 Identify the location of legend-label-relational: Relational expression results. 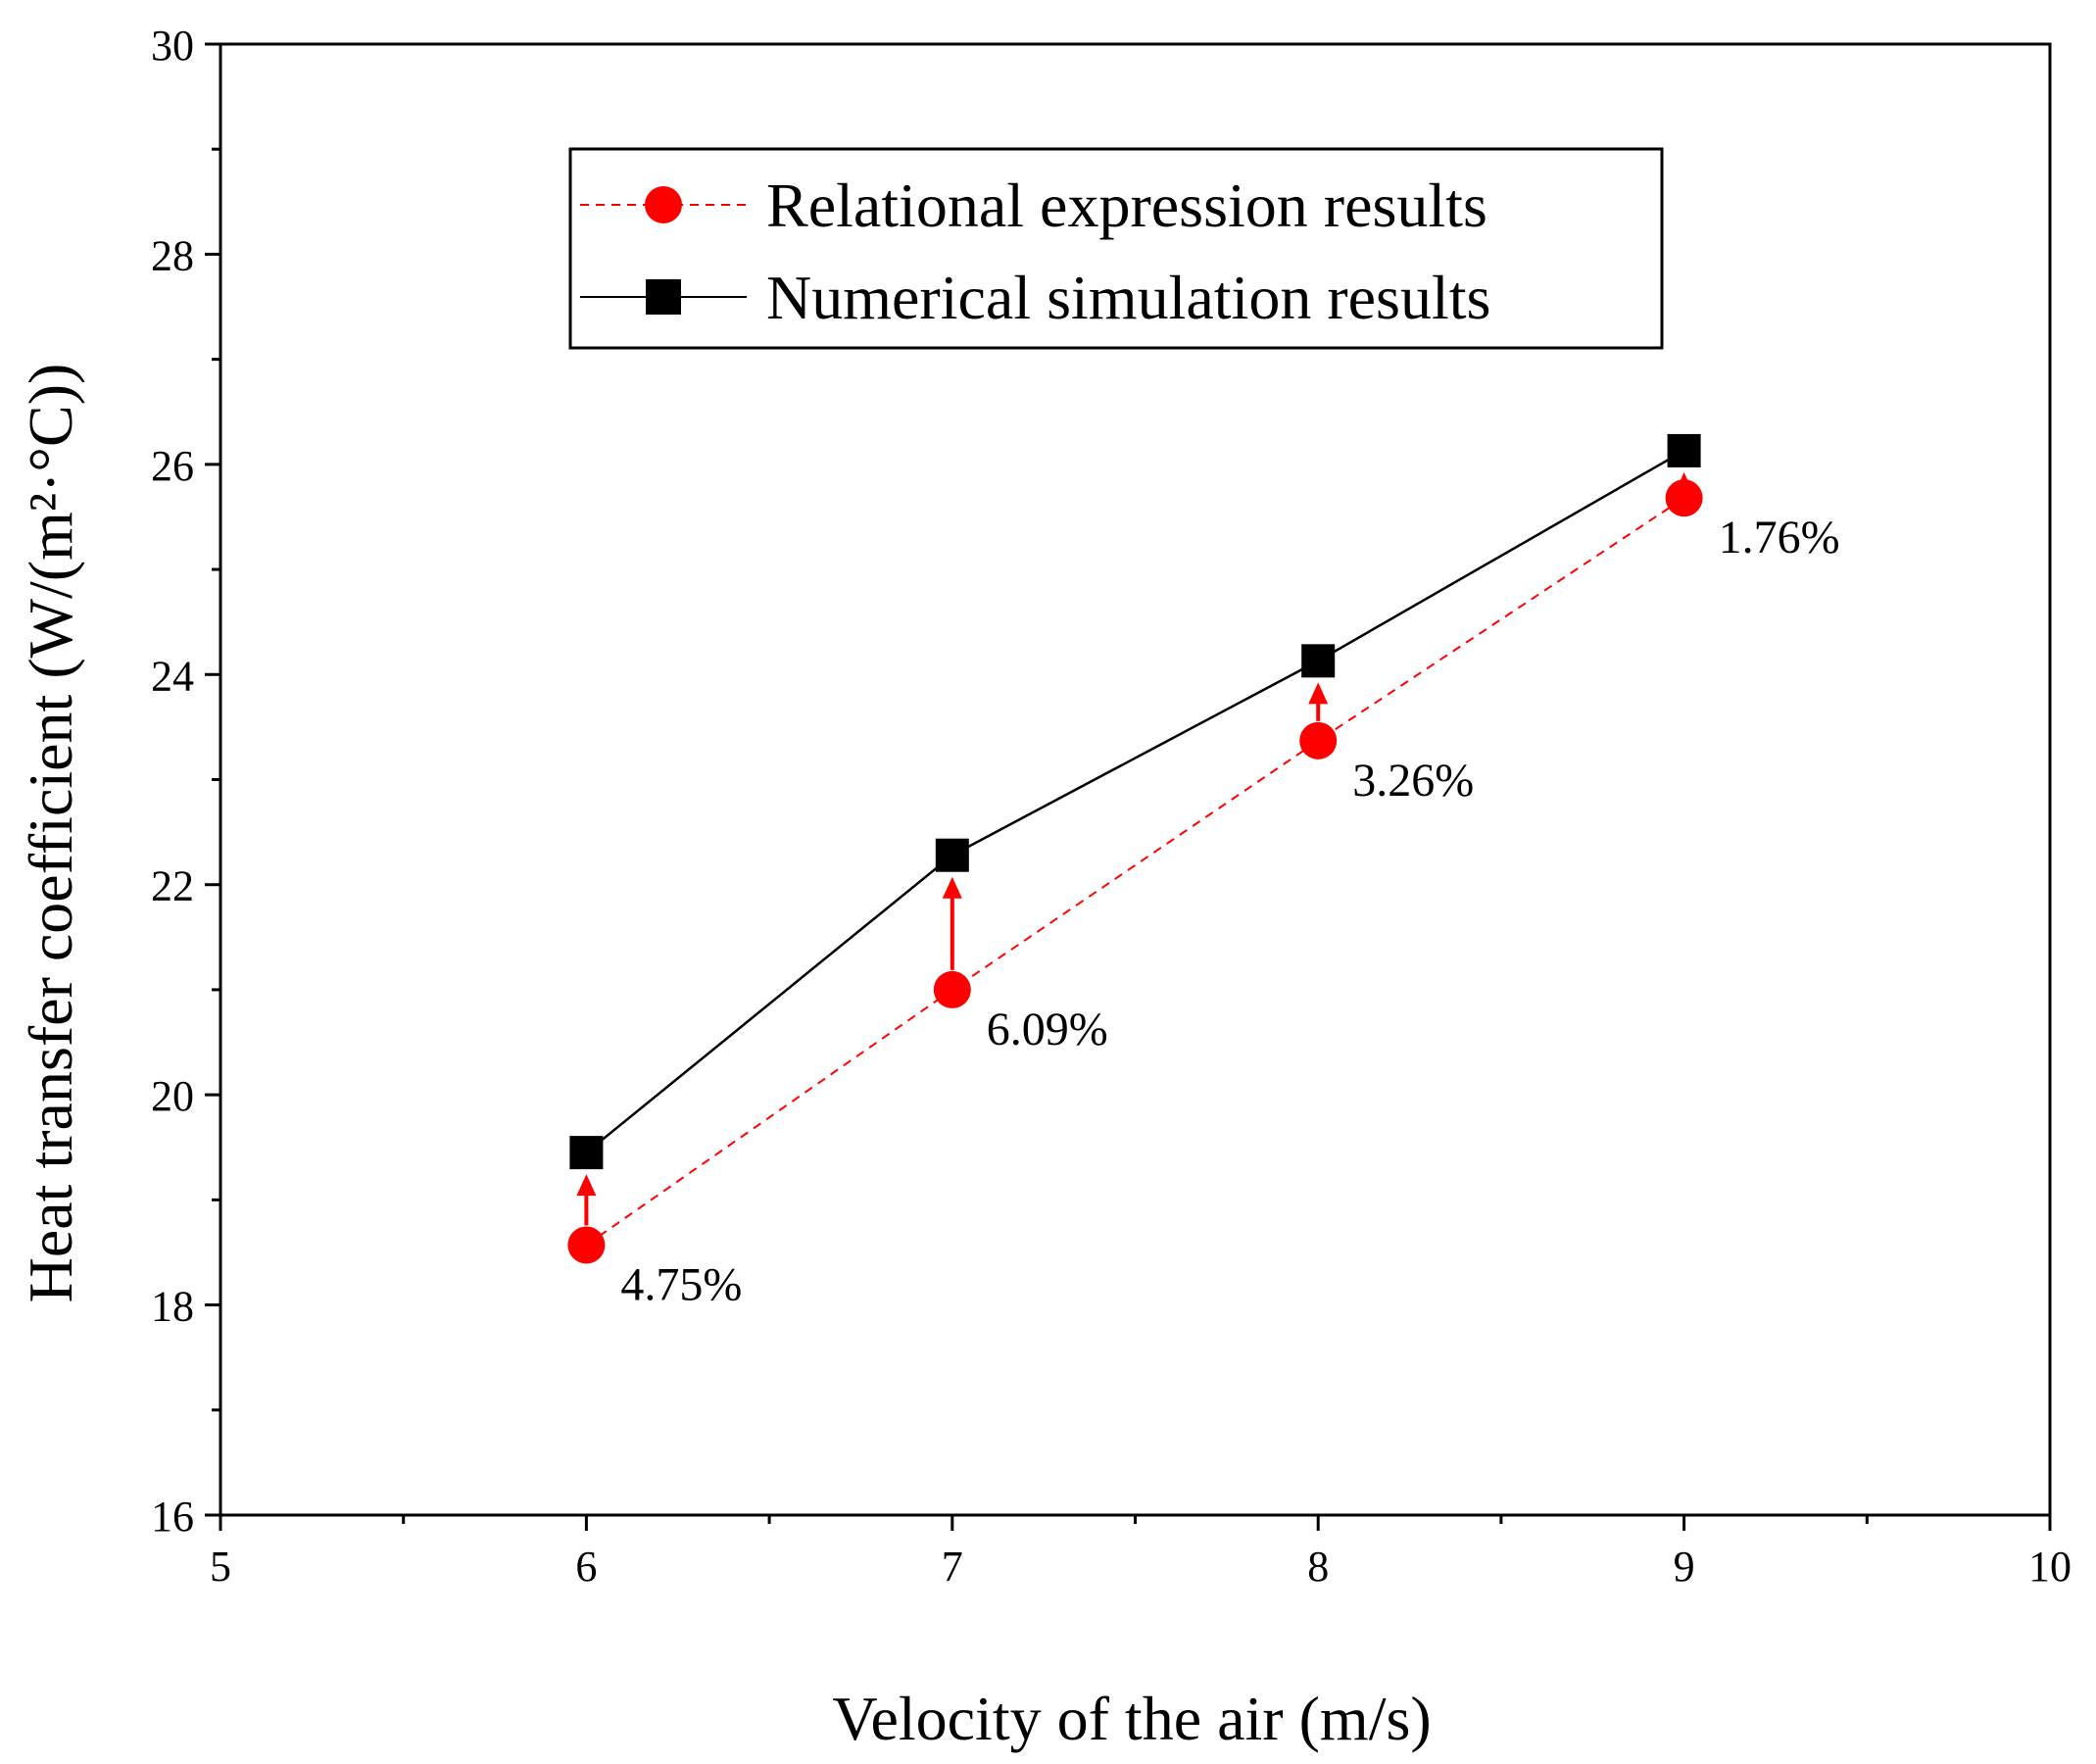
(1127, 205).